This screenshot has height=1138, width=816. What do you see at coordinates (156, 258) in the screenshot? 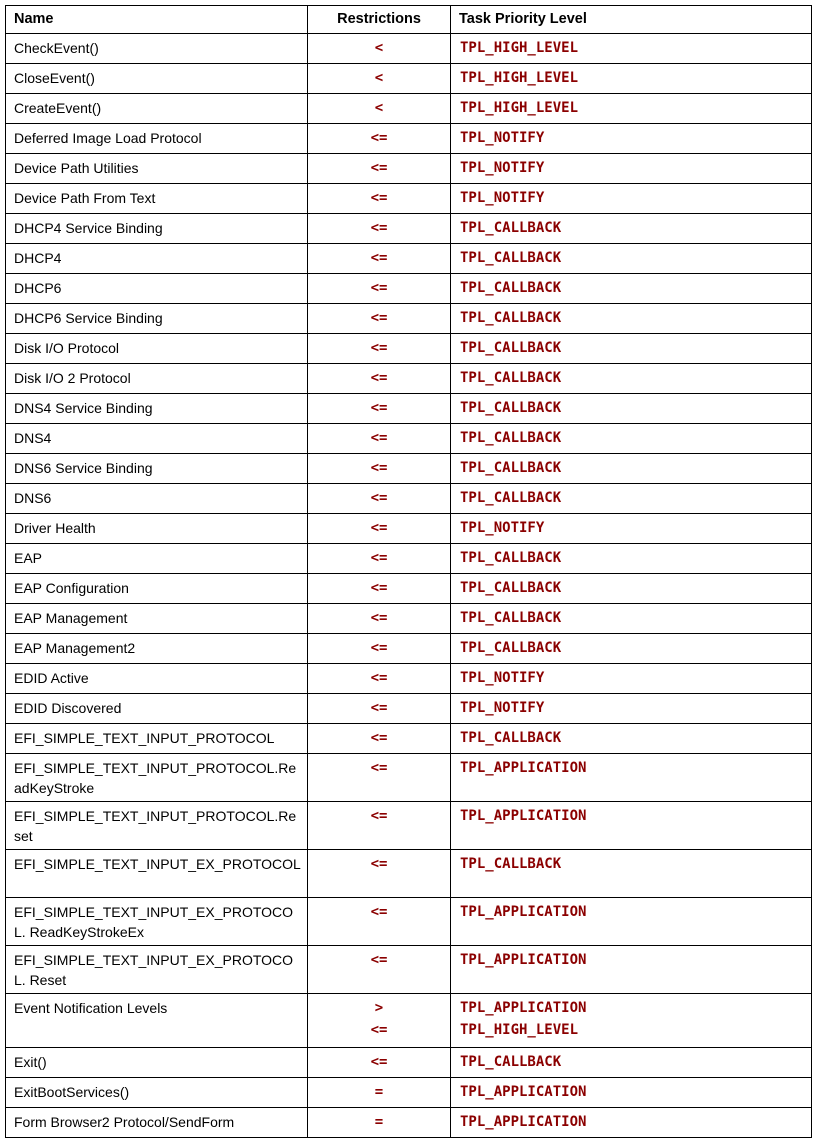
I see `cell-name: DHCP4` at bounding box center [156, 258].